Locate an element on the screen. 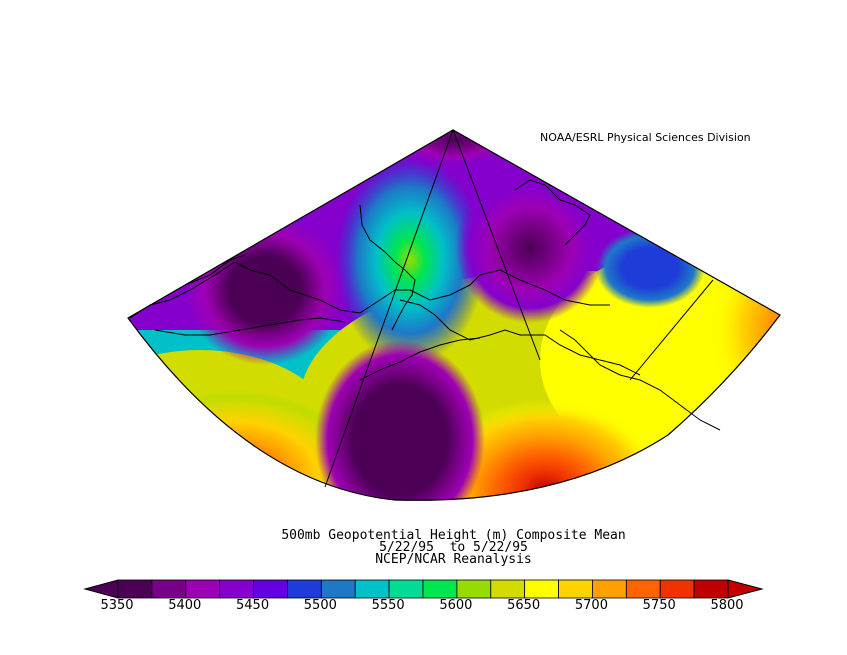 This screenshot has height=655, width=847. coastline-north-alaska is located at coordinates (554, 287).